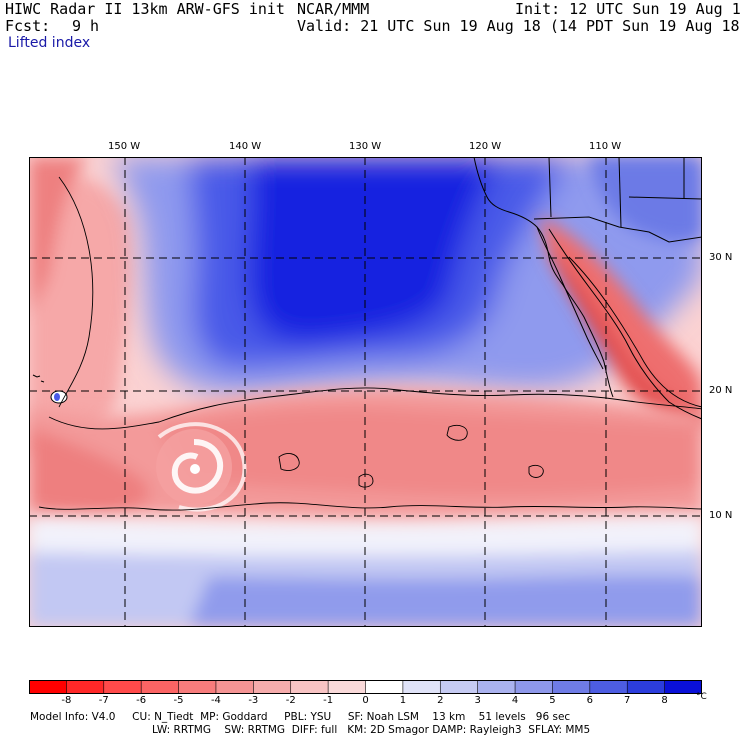  Describe the element at coordinates (721, 257) in the screenshot. I see `lat-label-30n: 30 N` at that location.